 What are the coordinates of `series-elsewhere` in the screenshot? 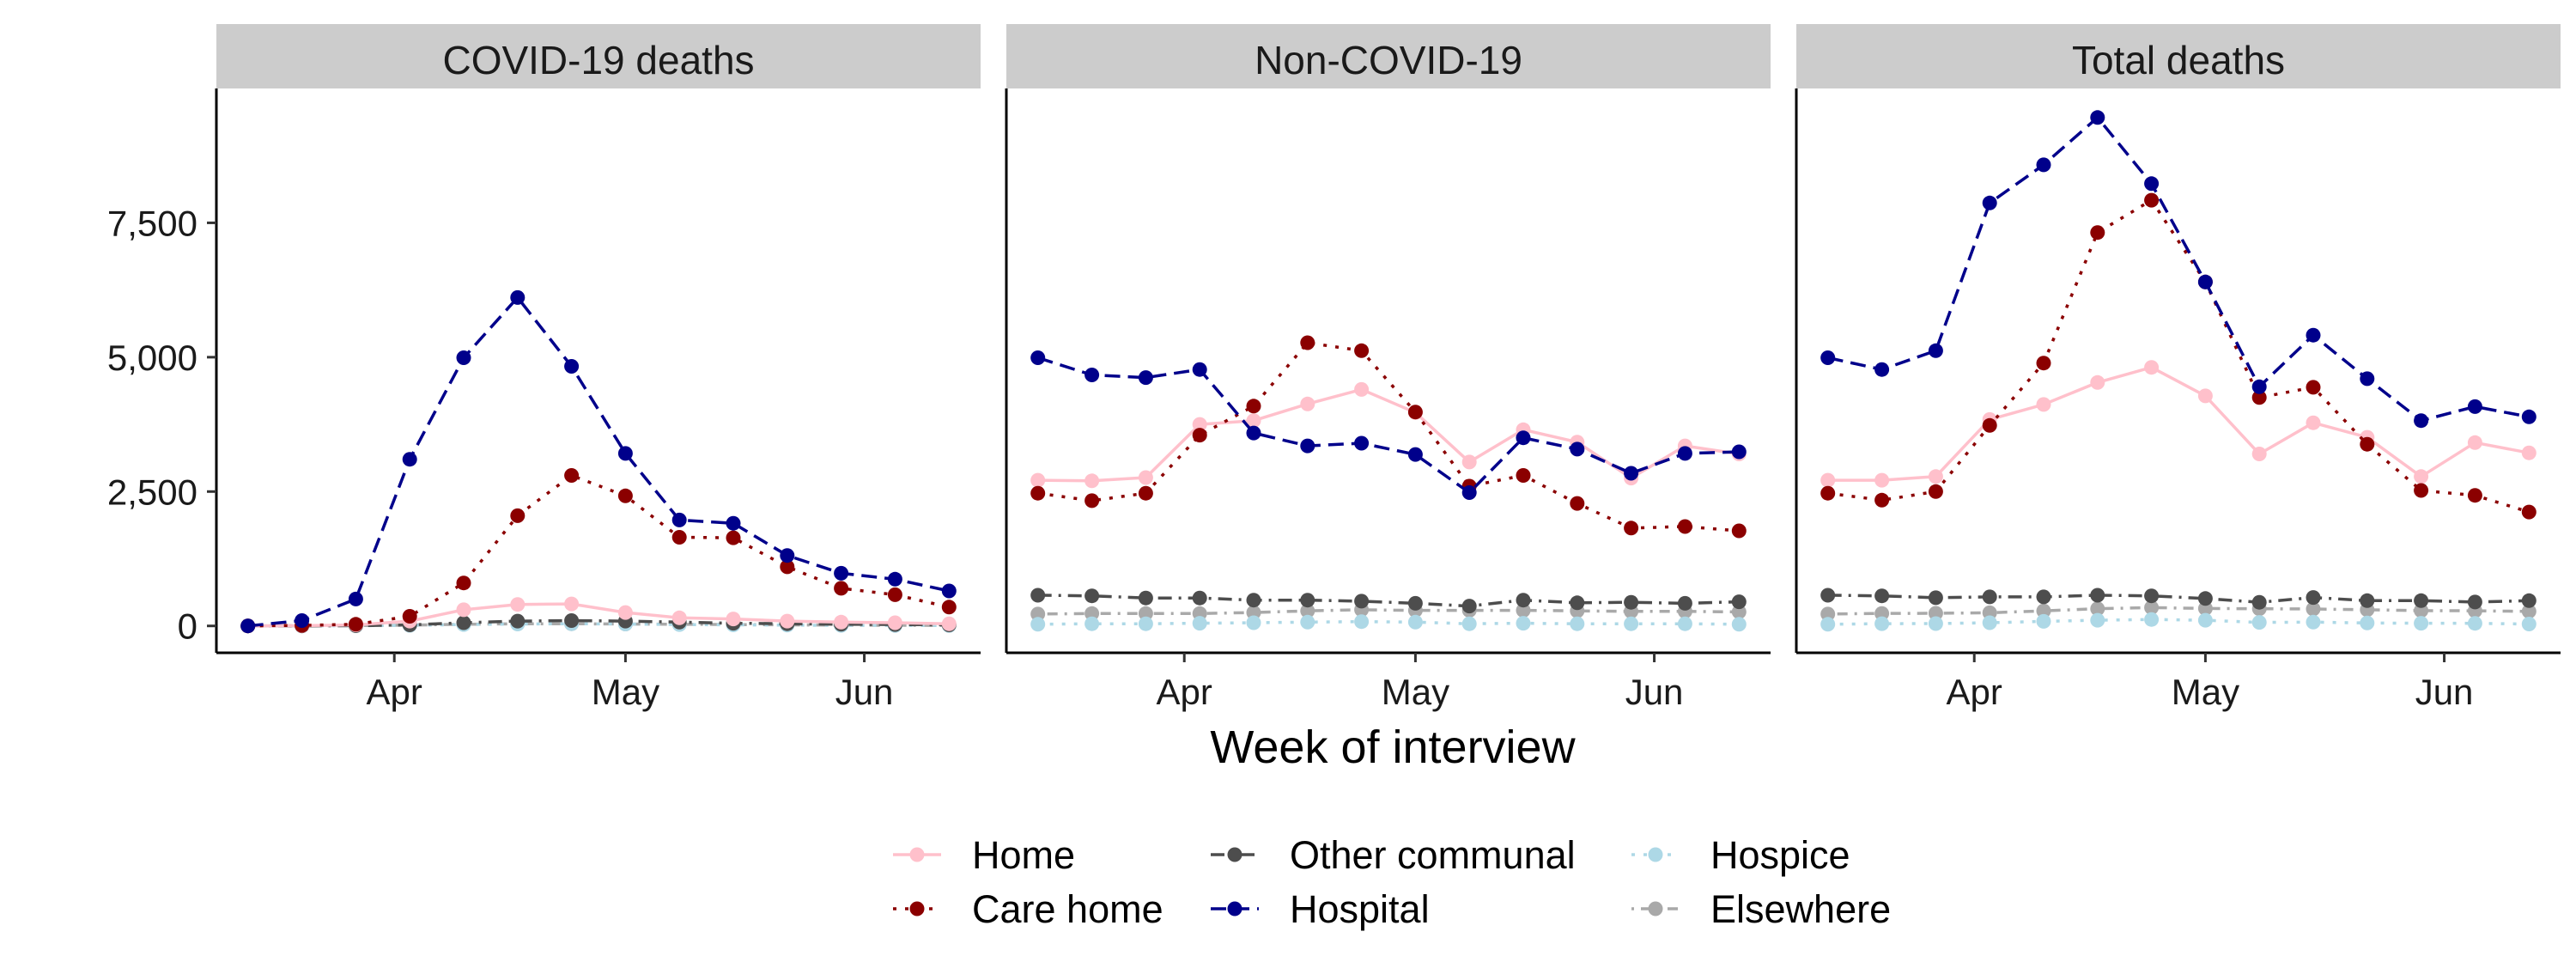 It's located at (1389, 612).